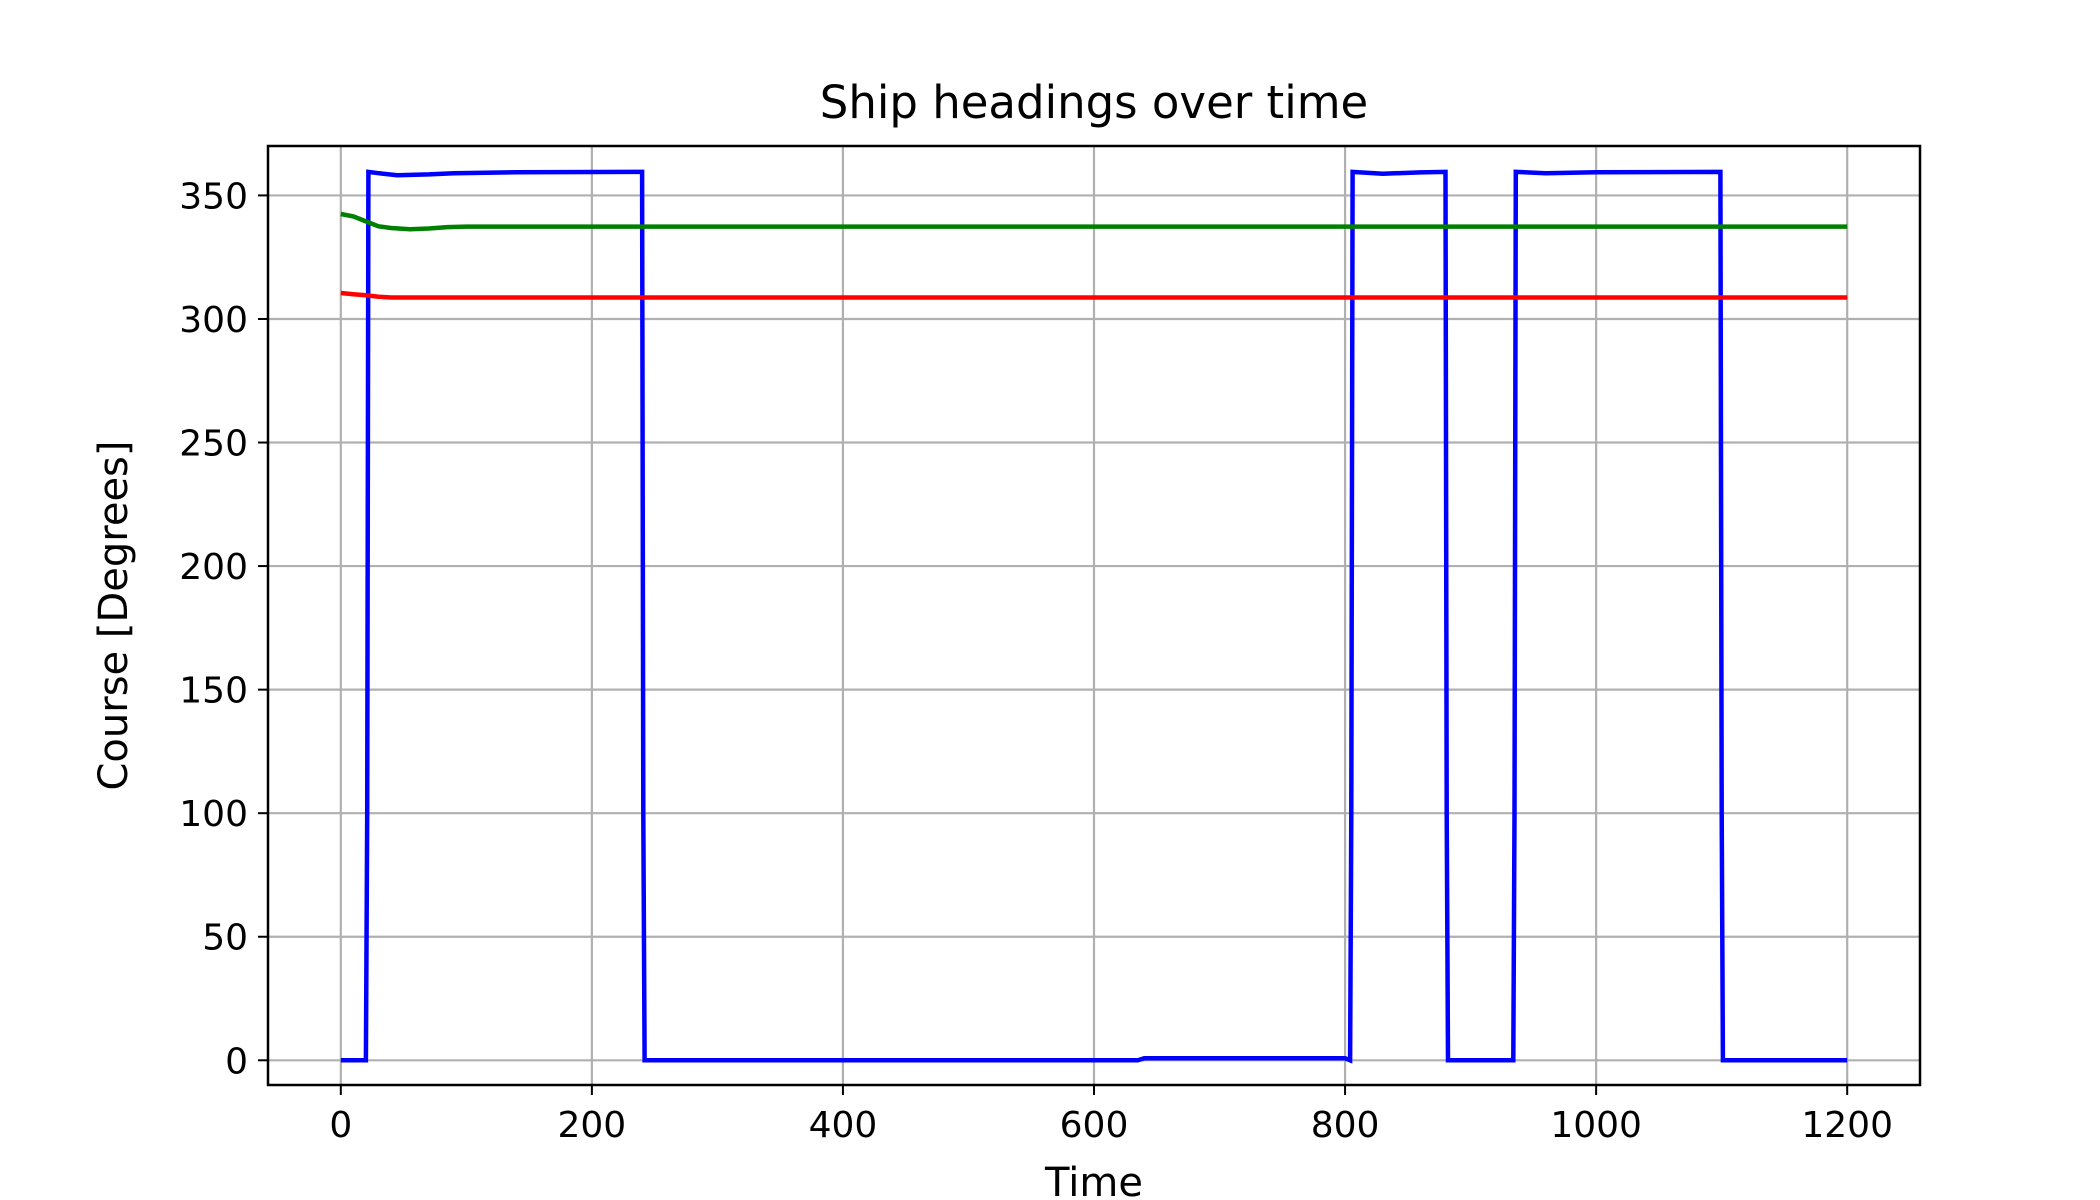 This screenshot has width=2100, height=1200. Describe the element at coordinates (114, 616) in the screenshot. I see `y-axis-label: Course [Degrees]` at that location.